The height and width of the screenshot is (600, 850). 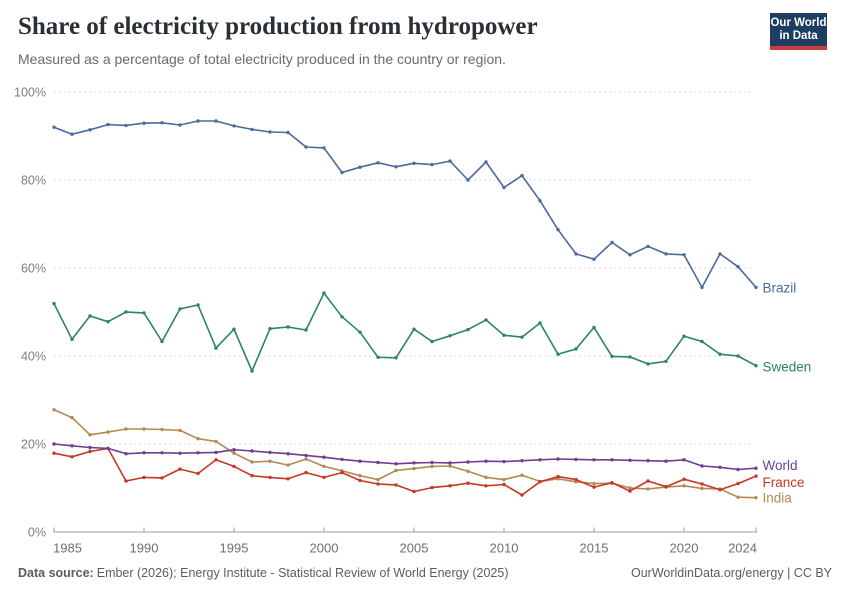 I want to click on x-axis-tick-label: 1995, so click(x=234, y=548).